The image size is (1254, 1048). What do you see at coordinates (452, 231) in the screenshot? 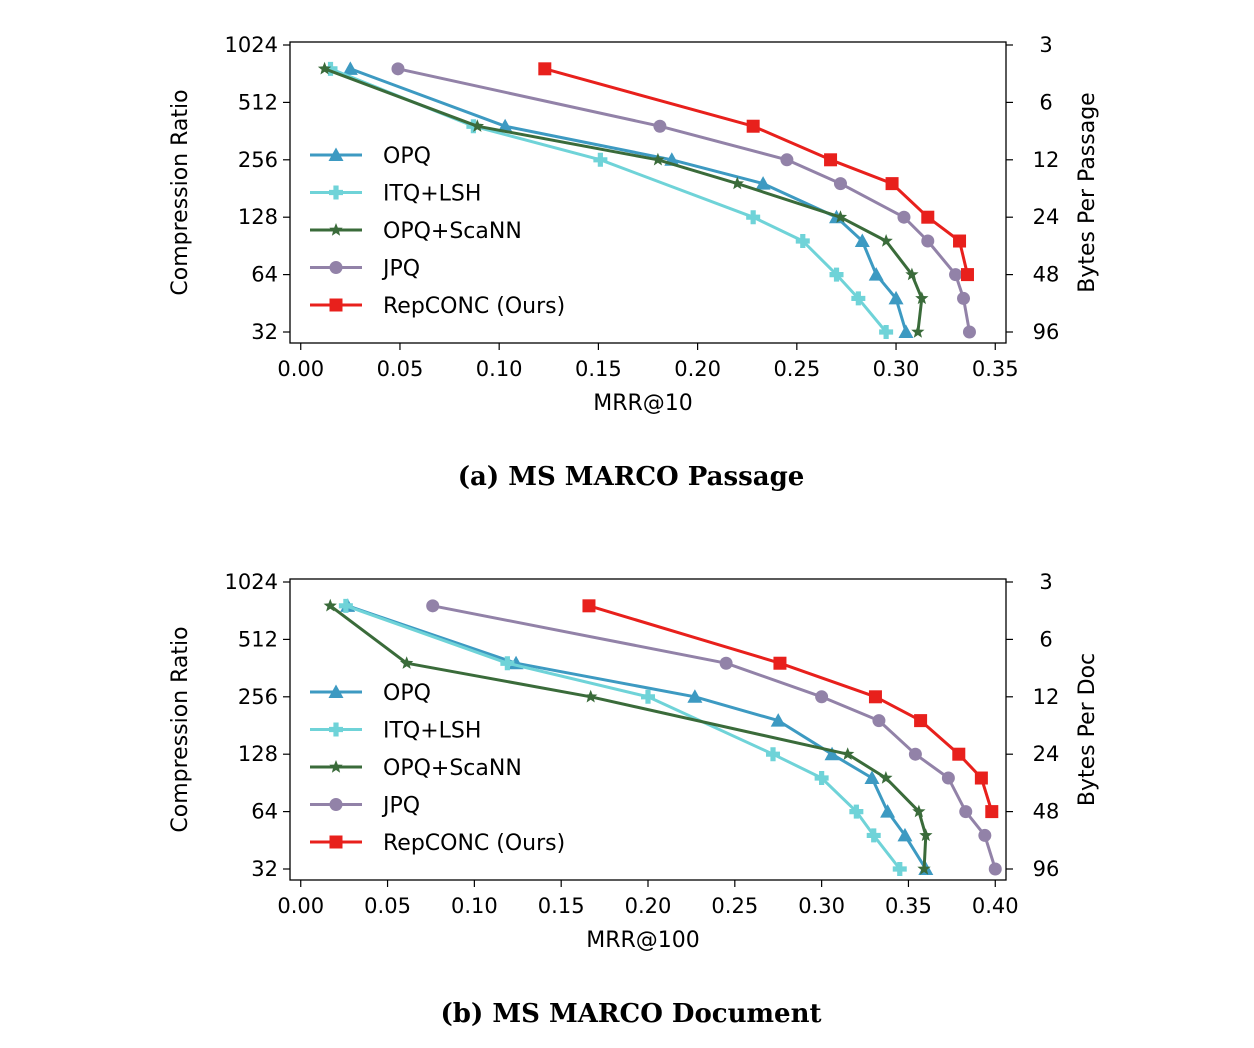
I see `legend-label: OPQ+ScaNN` at bounding box center [452, 231].